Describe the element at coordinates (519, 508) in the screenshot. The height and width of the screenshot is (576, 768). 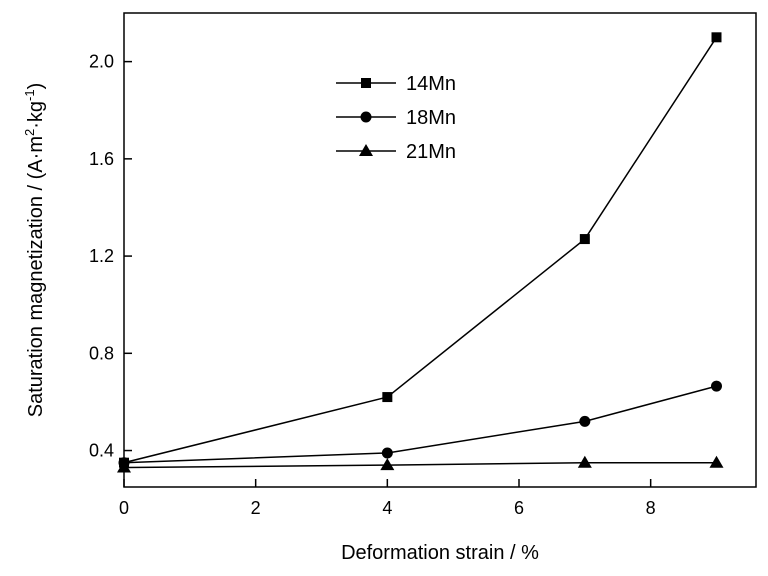
I see `x-tick-label: 6` at that location.